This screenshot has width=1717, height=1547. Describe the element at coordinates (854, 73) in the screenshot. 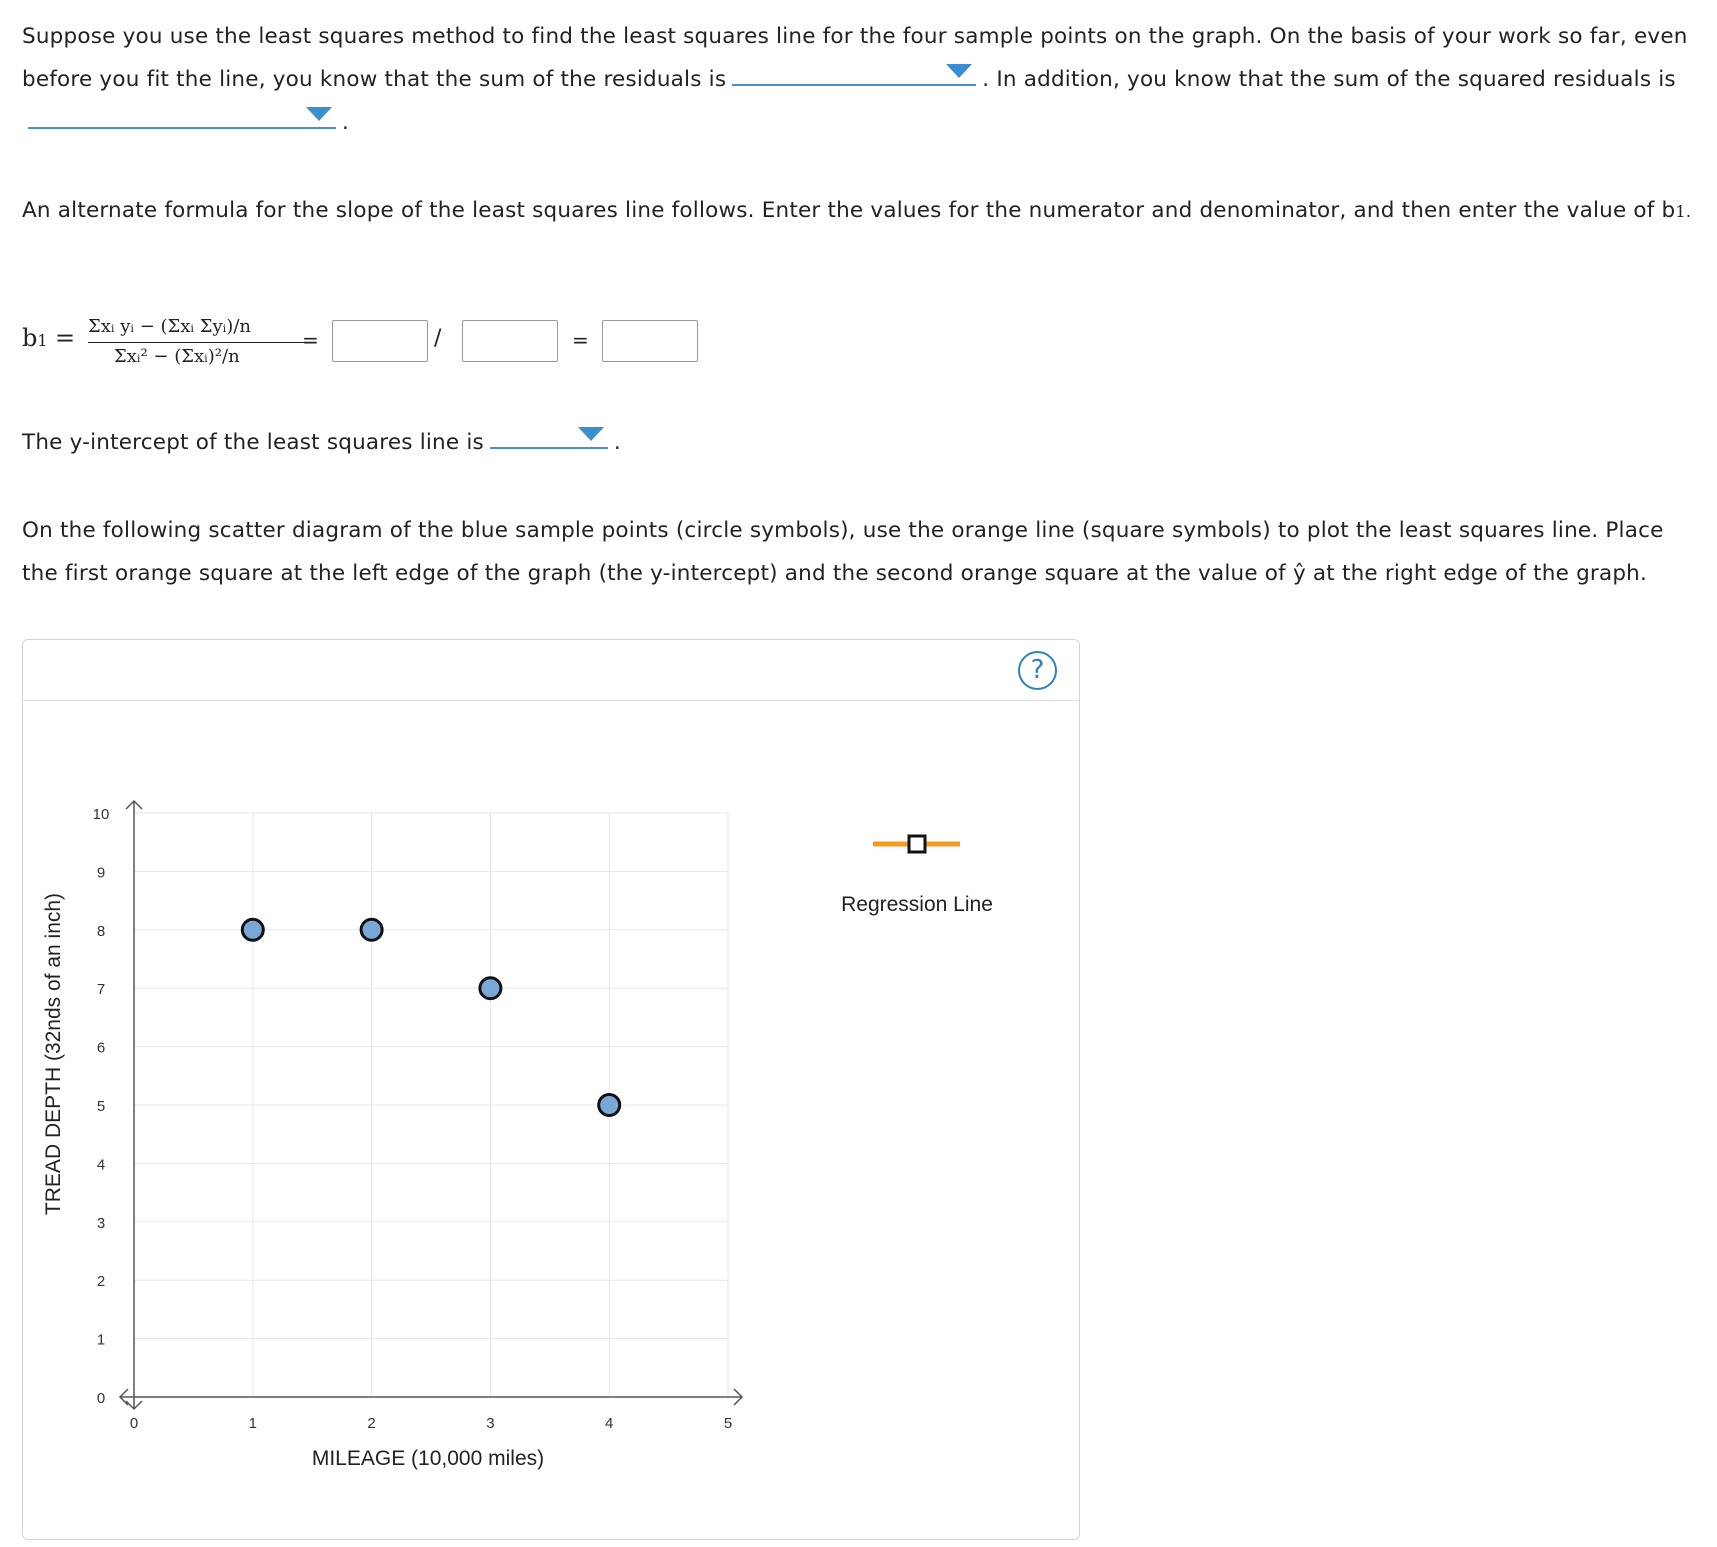

I see `sum-residuals-dropdown` at that location.